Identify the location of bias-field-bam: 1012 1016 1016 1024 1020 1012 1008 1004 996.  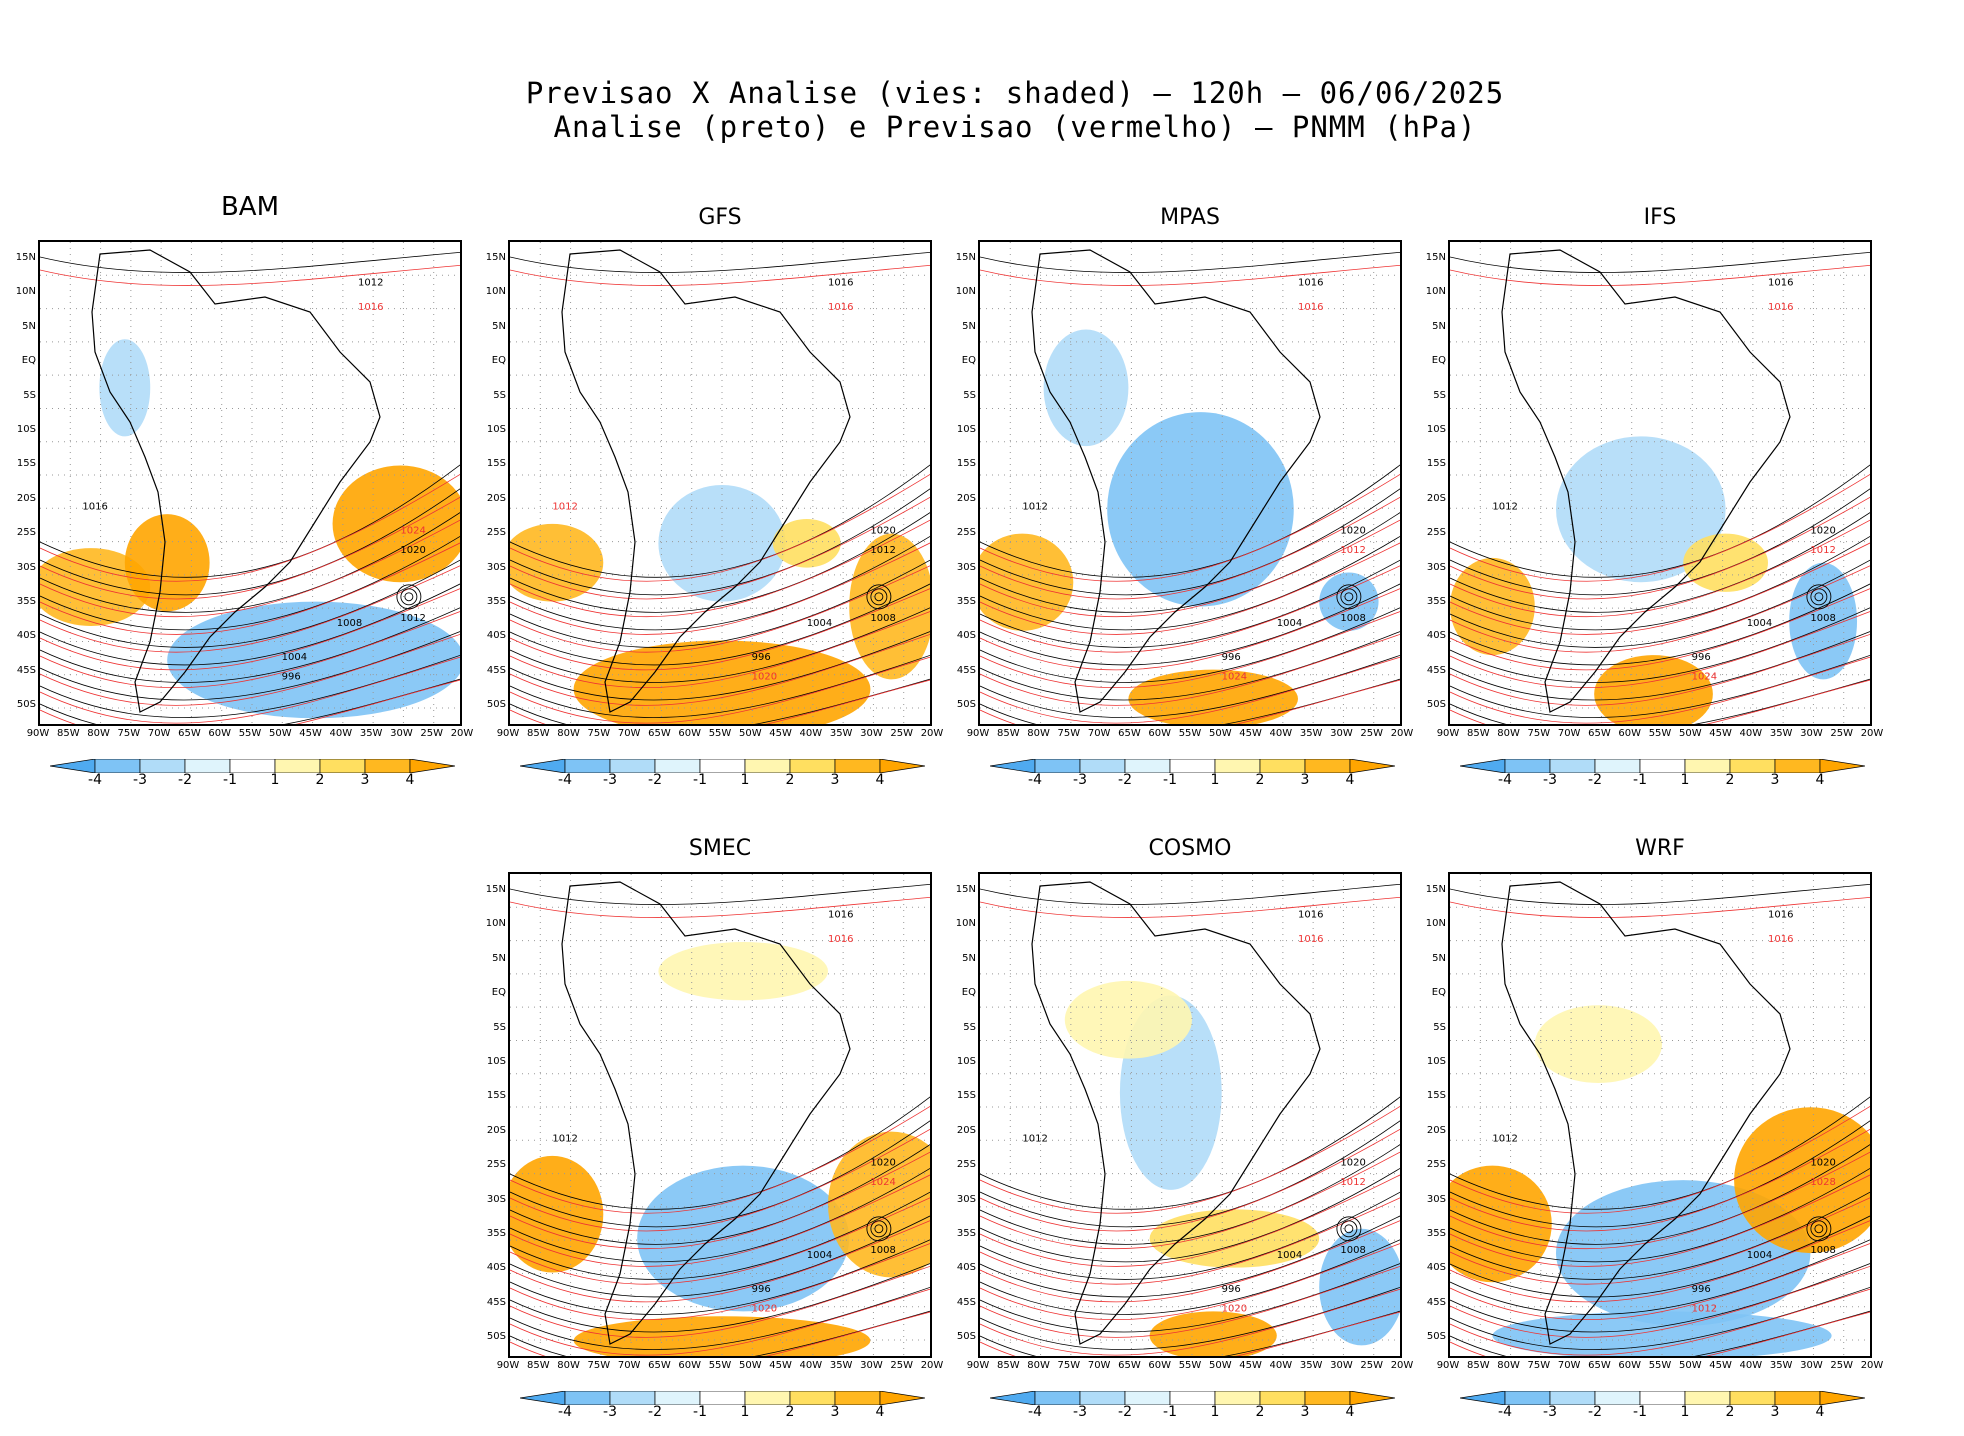
(250, 483).